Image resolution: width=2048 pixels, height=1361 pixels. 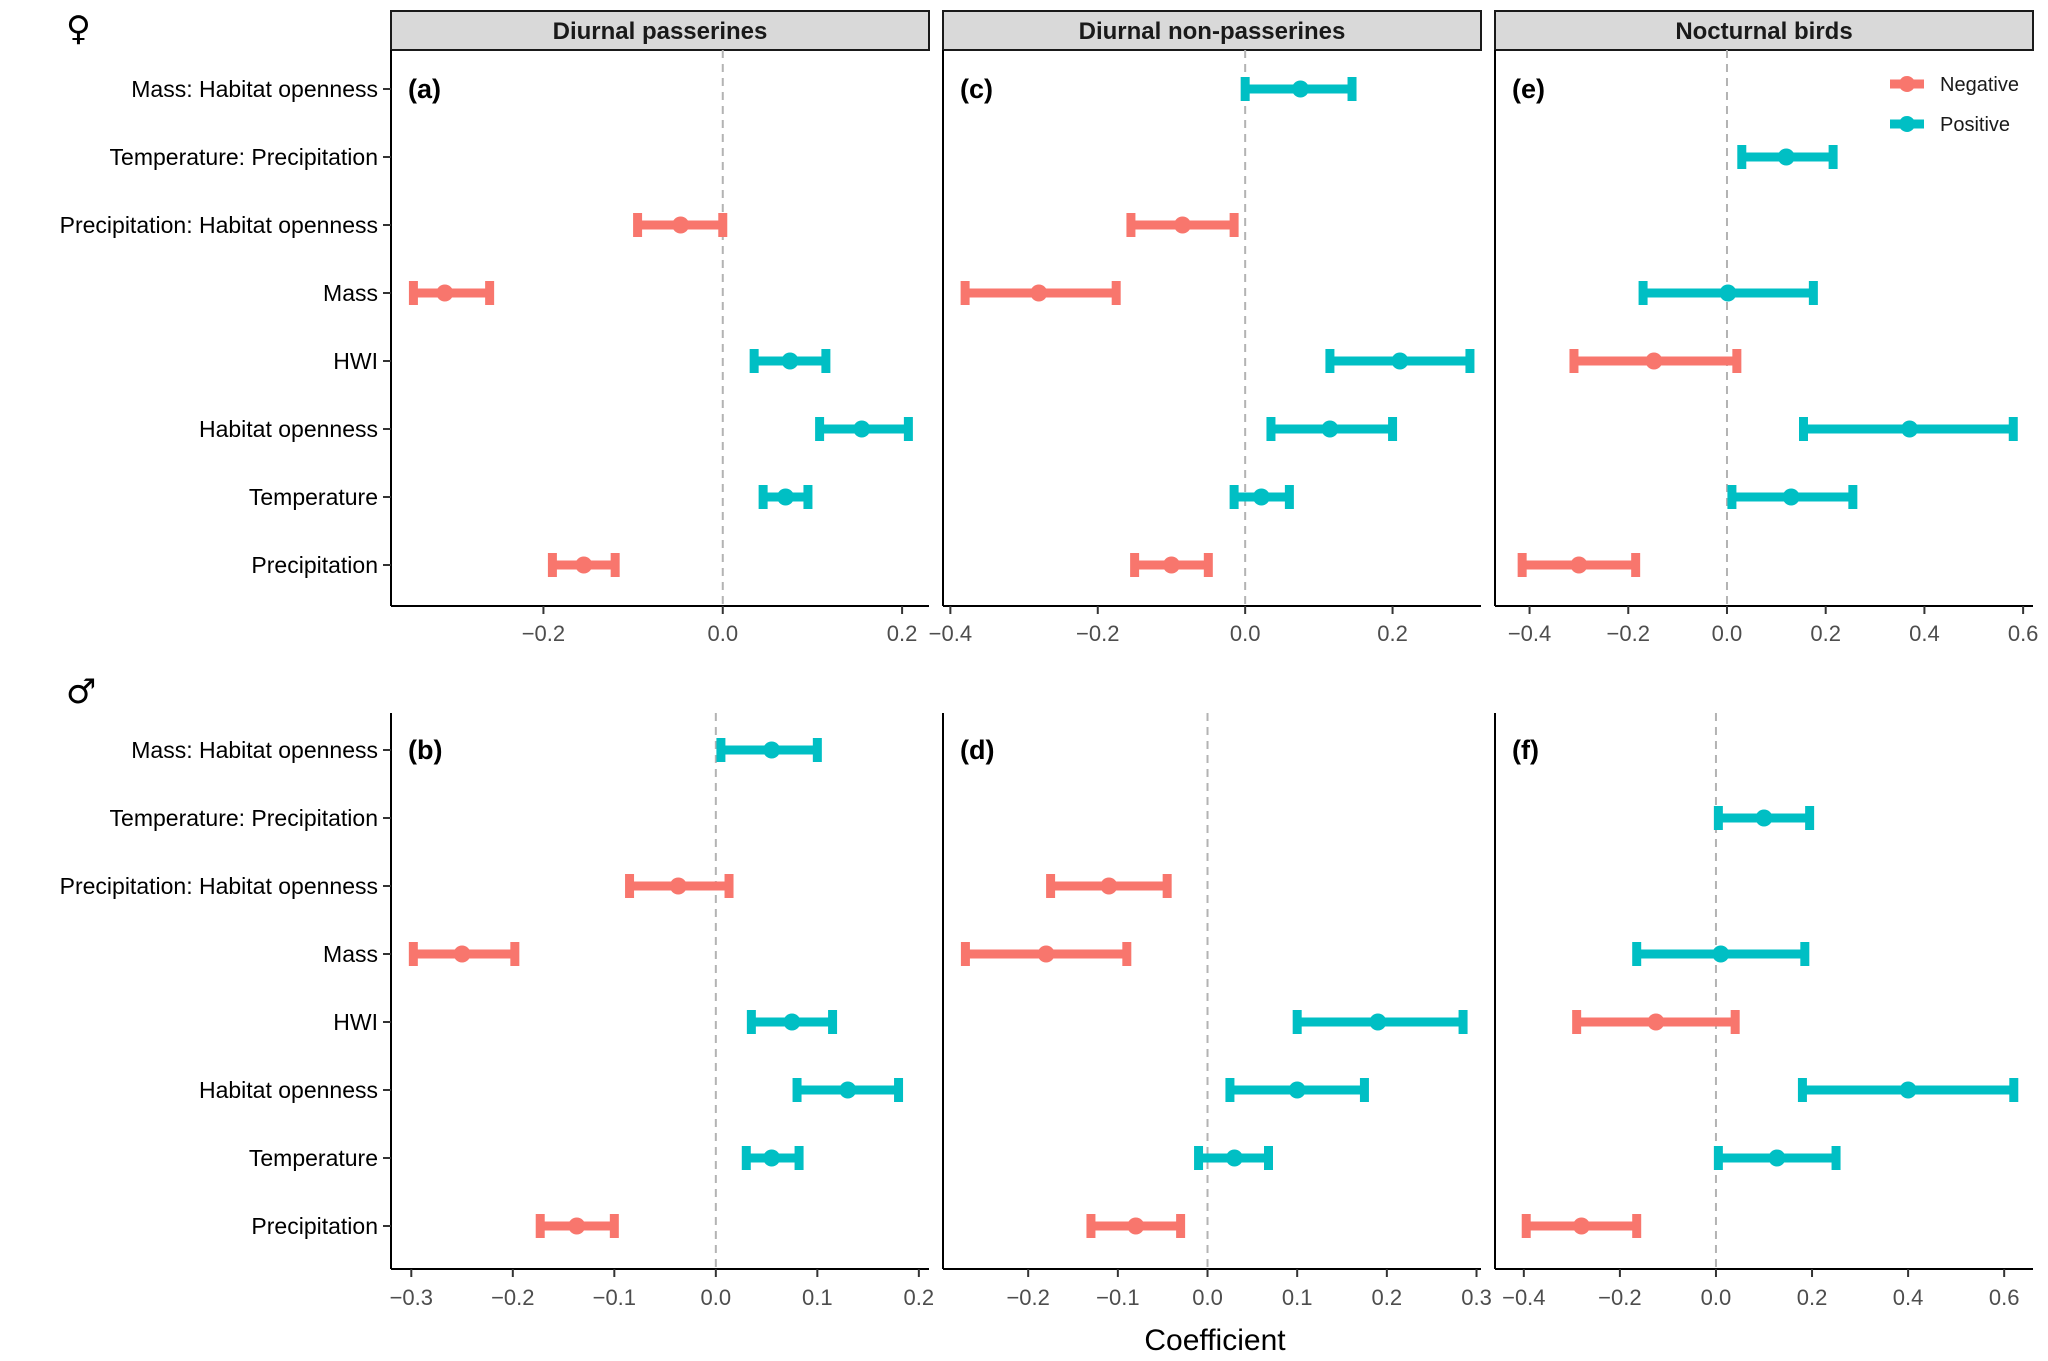 I want to click on x-tick-label: 0.2, so click(x=1392, y=633).